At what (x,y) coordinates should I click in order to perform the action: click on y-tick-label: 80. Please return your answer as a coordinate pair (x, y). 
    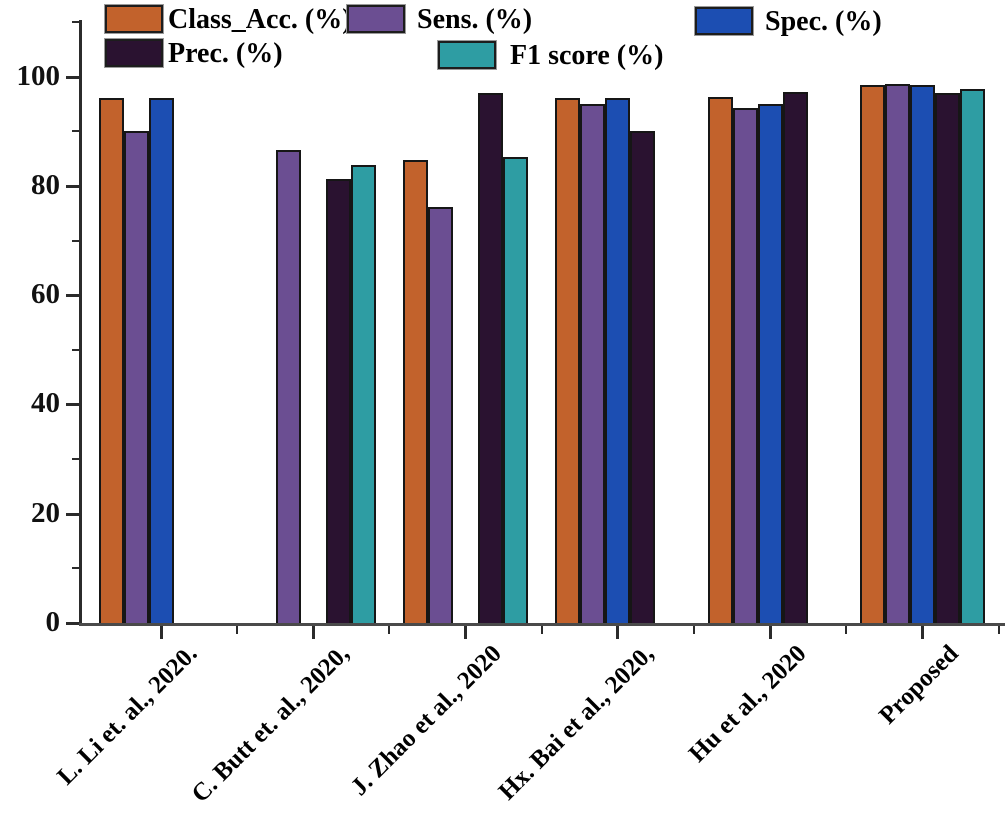
    Looking at the image, I should click on (45, 184).